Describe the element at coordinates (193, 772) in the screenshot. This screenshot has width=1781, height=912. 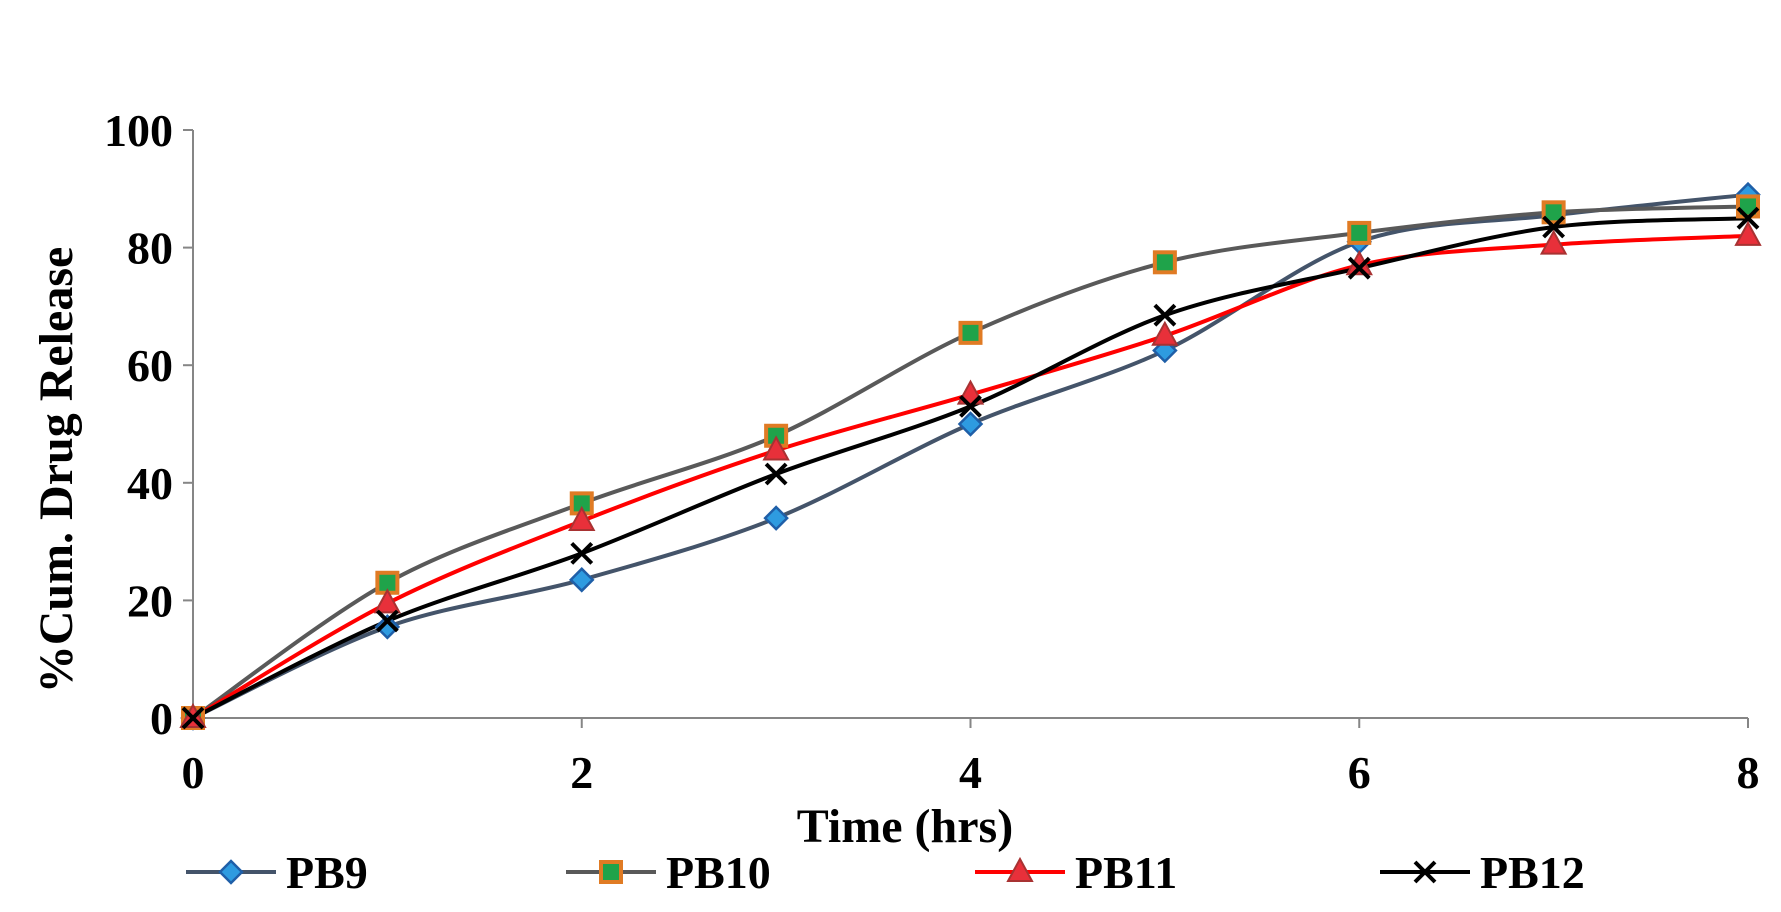
I see `x-tick-label: 0` at that location.